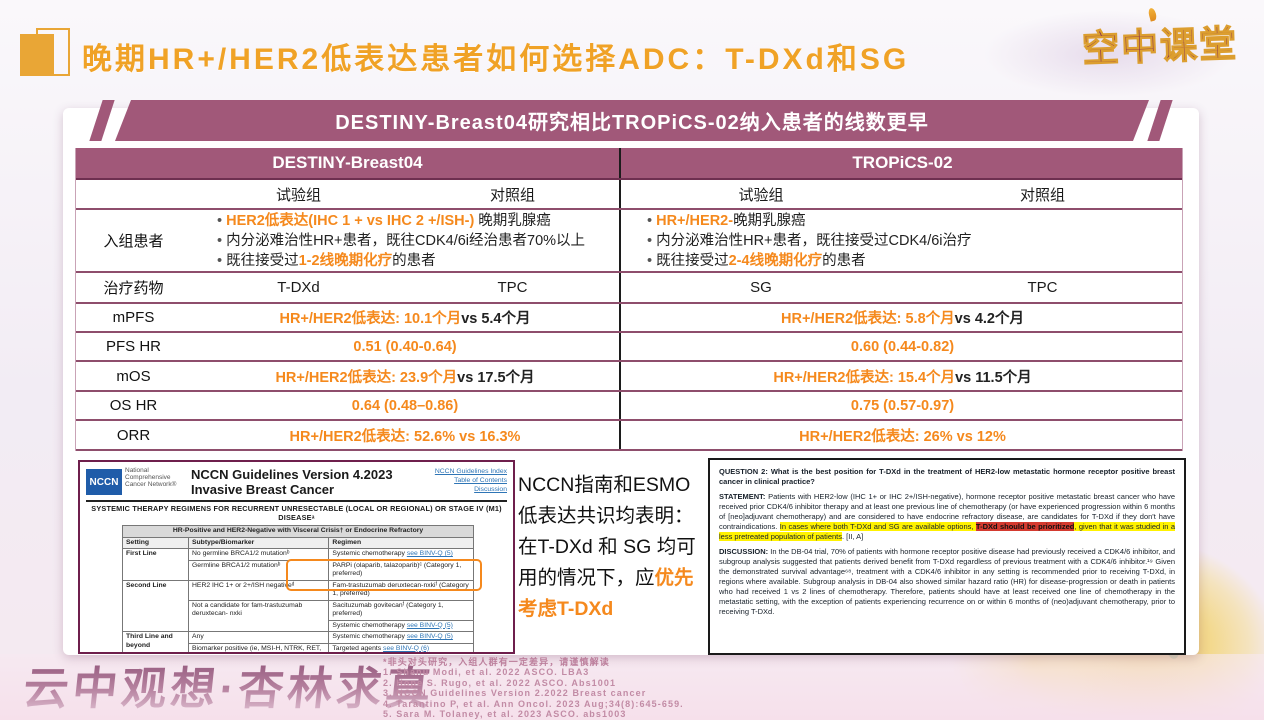 This screenshot has width=1264, height=720. I want to click on air-classroom-logo: 空中课堂, so click(1160, 47).